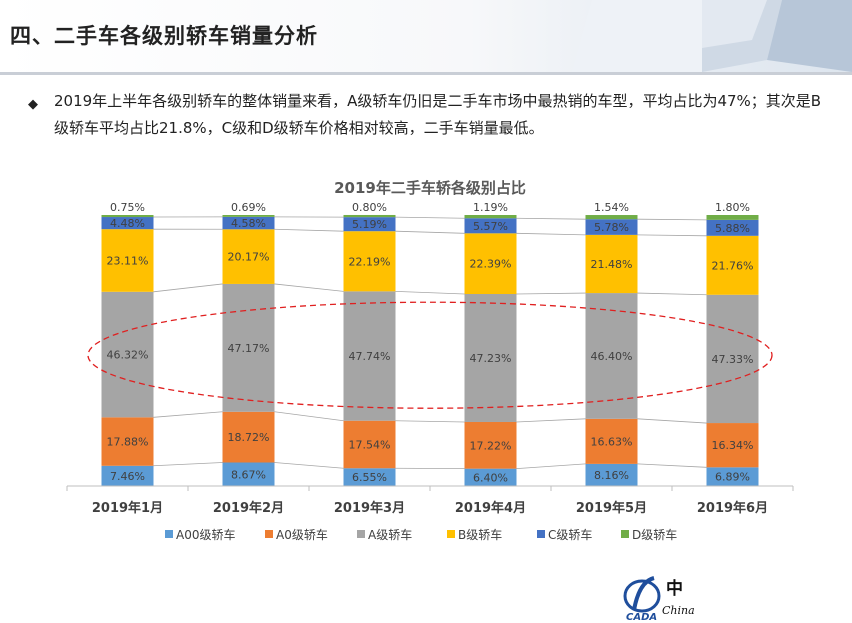 The height and width of the screenshot is (623, 852). I want to click on x-tick-label: 2019年1月, so click(127, 508).